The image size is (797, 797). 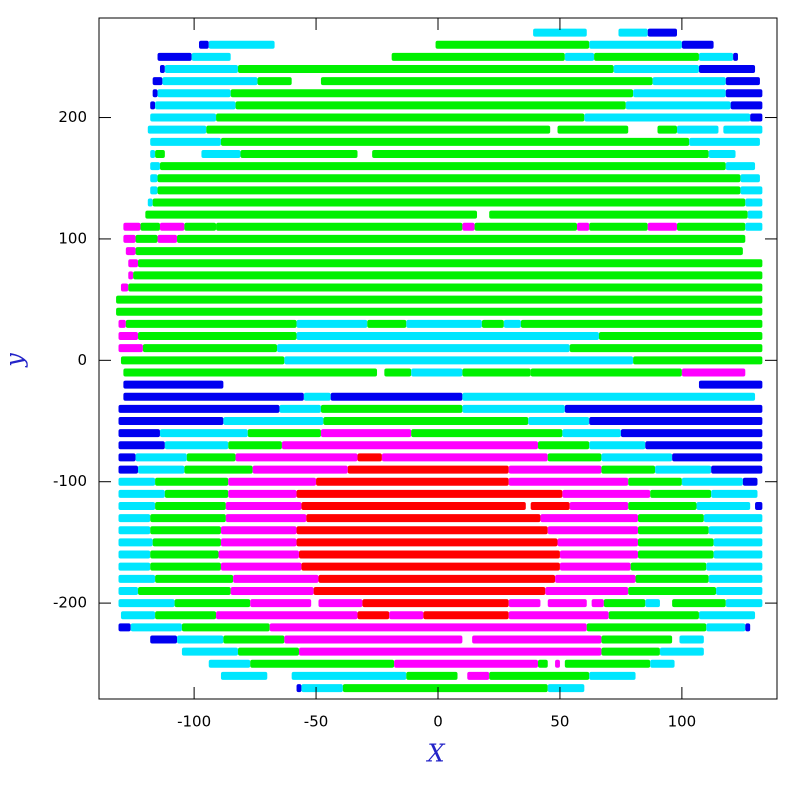 What do you see at coordinates (70, 481) in the screenshot?
I see `y-tick-label: -100` at bounding box center [70, 481].